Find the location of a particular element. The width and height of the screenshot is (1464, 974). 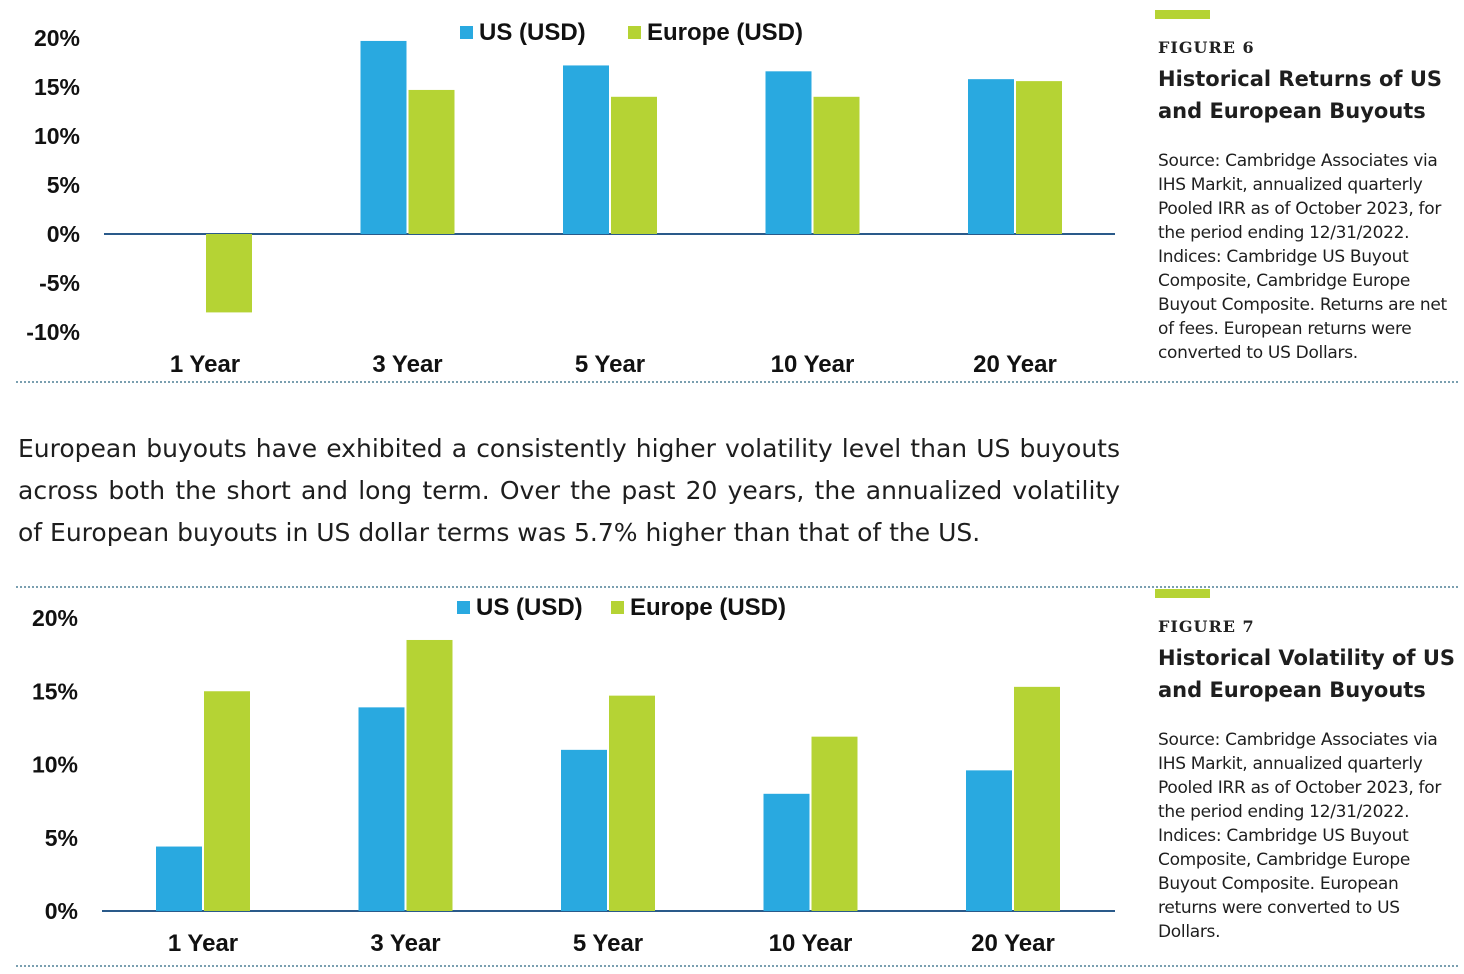

figure6-label: FIGURE 6 is located at coordinates (1206, 47).